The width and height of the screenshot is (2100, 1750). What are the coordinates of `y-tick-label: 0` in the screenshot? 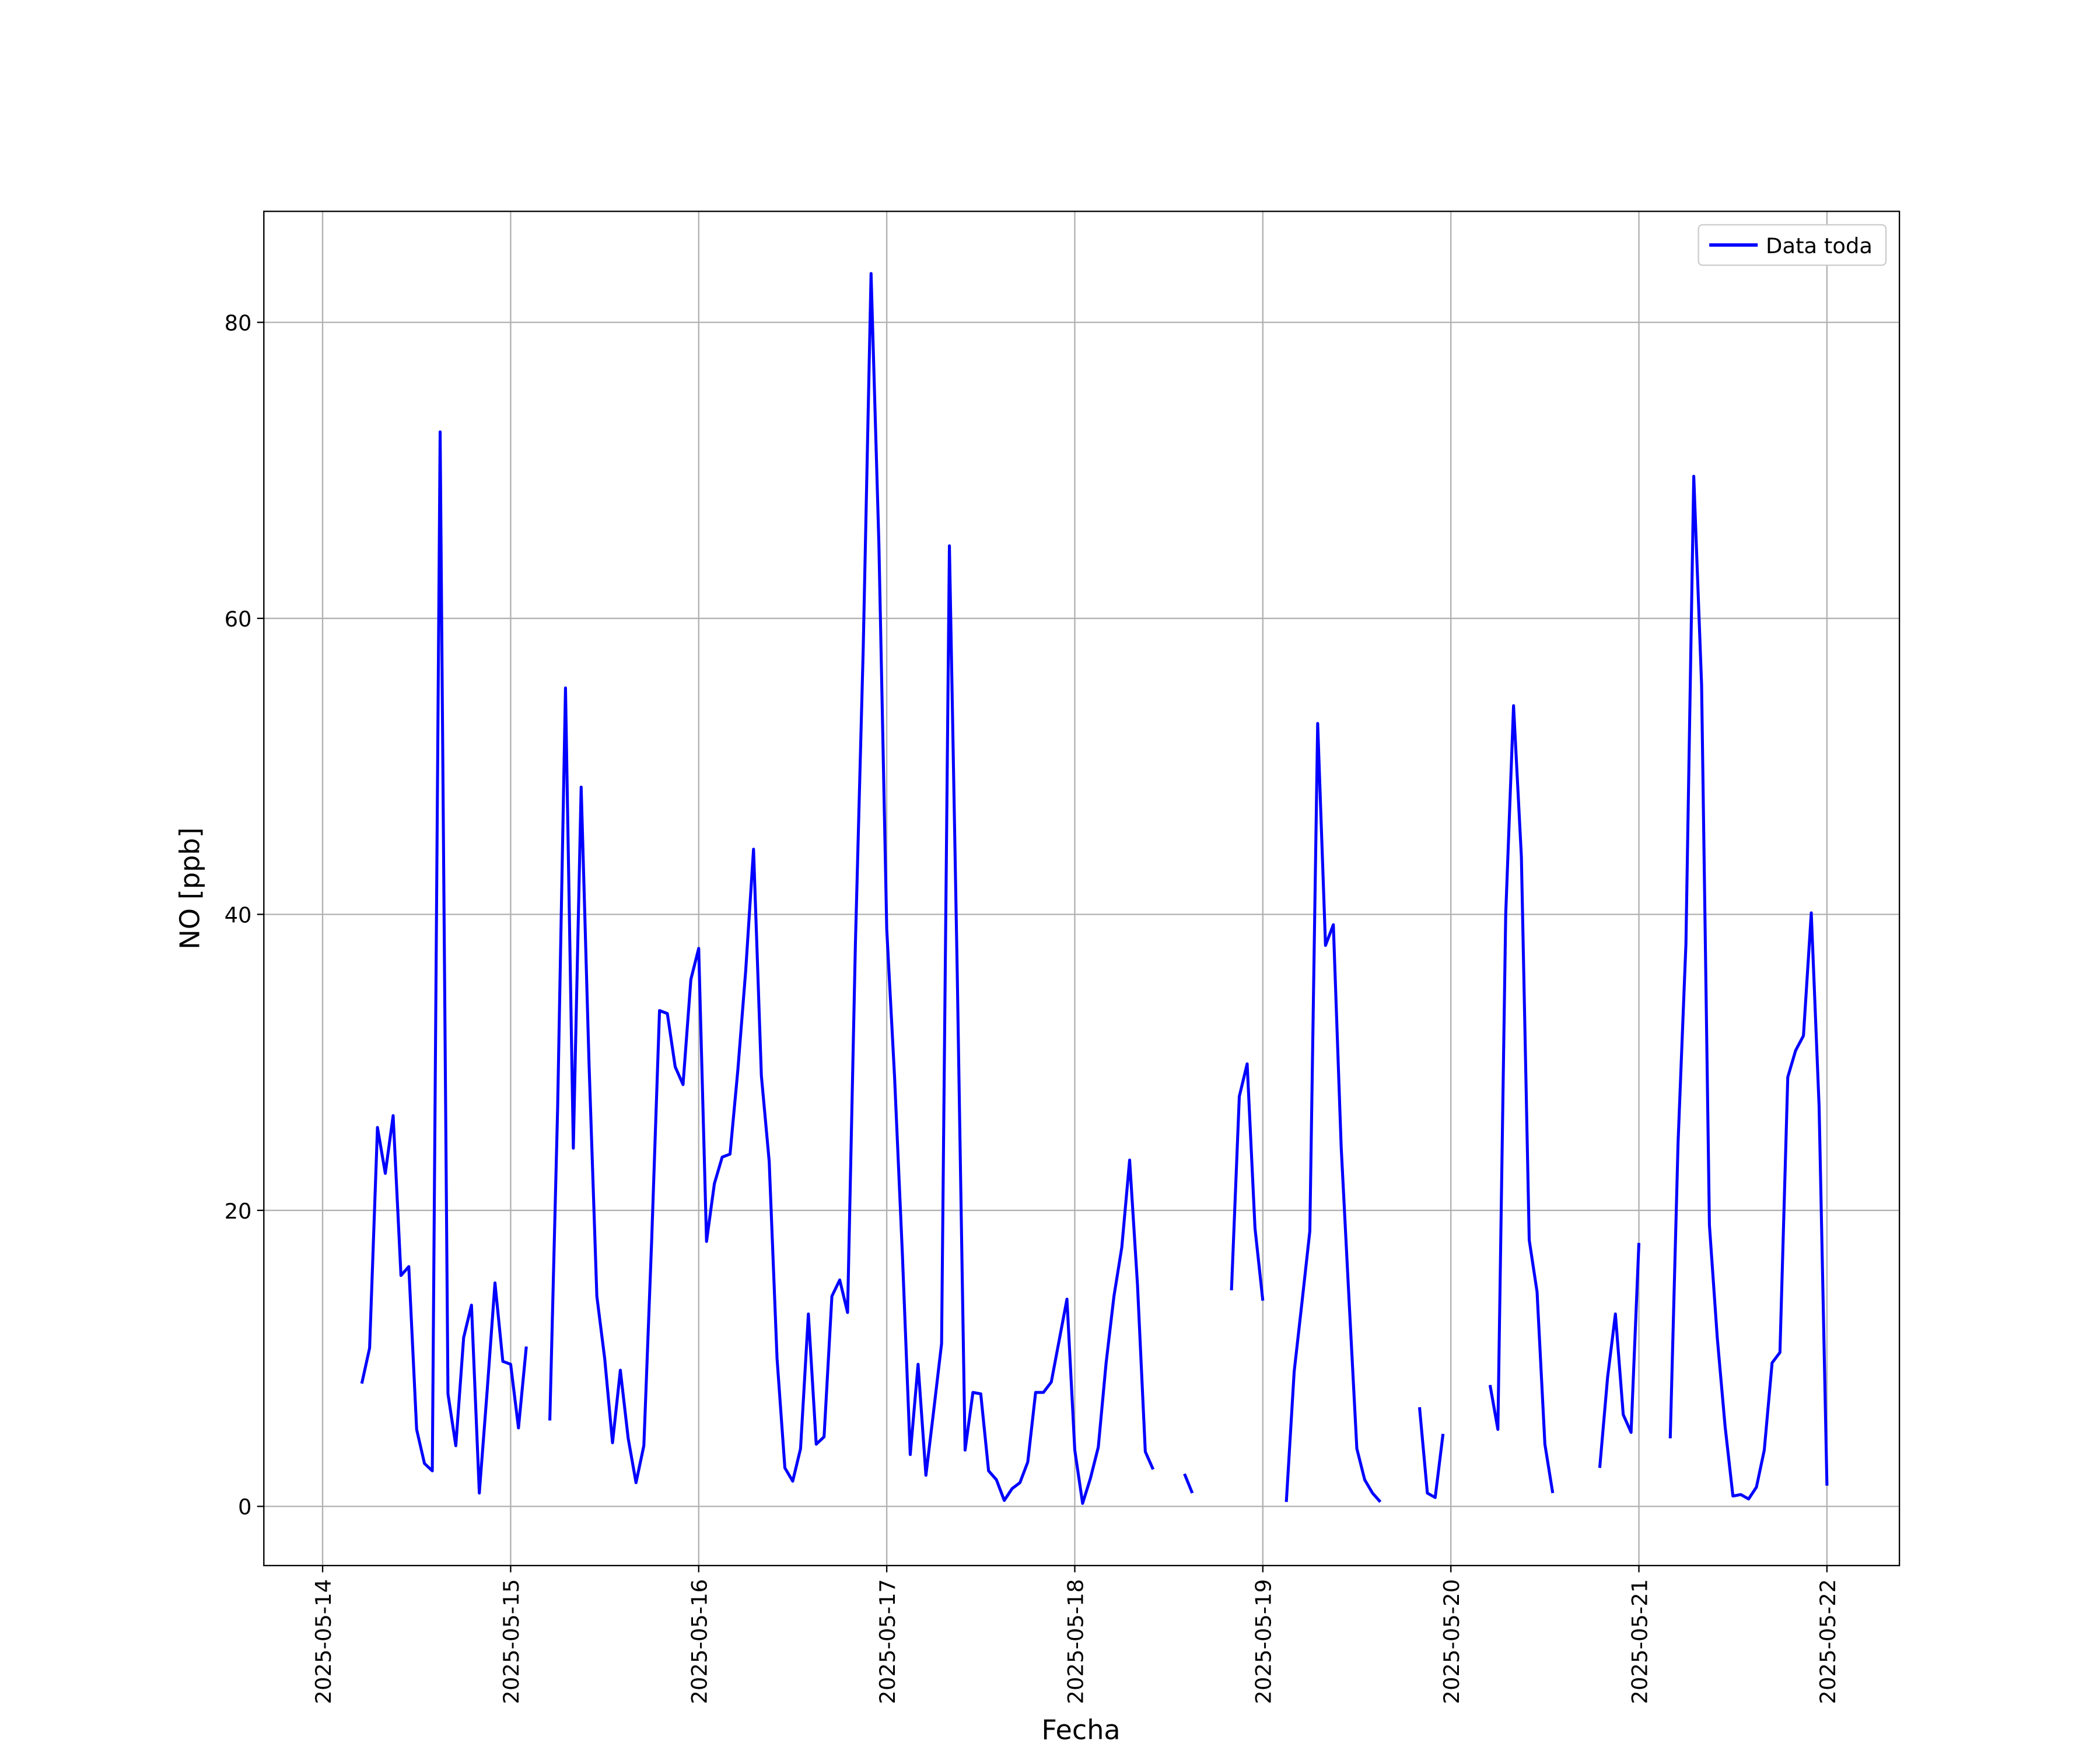 It's located at (244, 1507).